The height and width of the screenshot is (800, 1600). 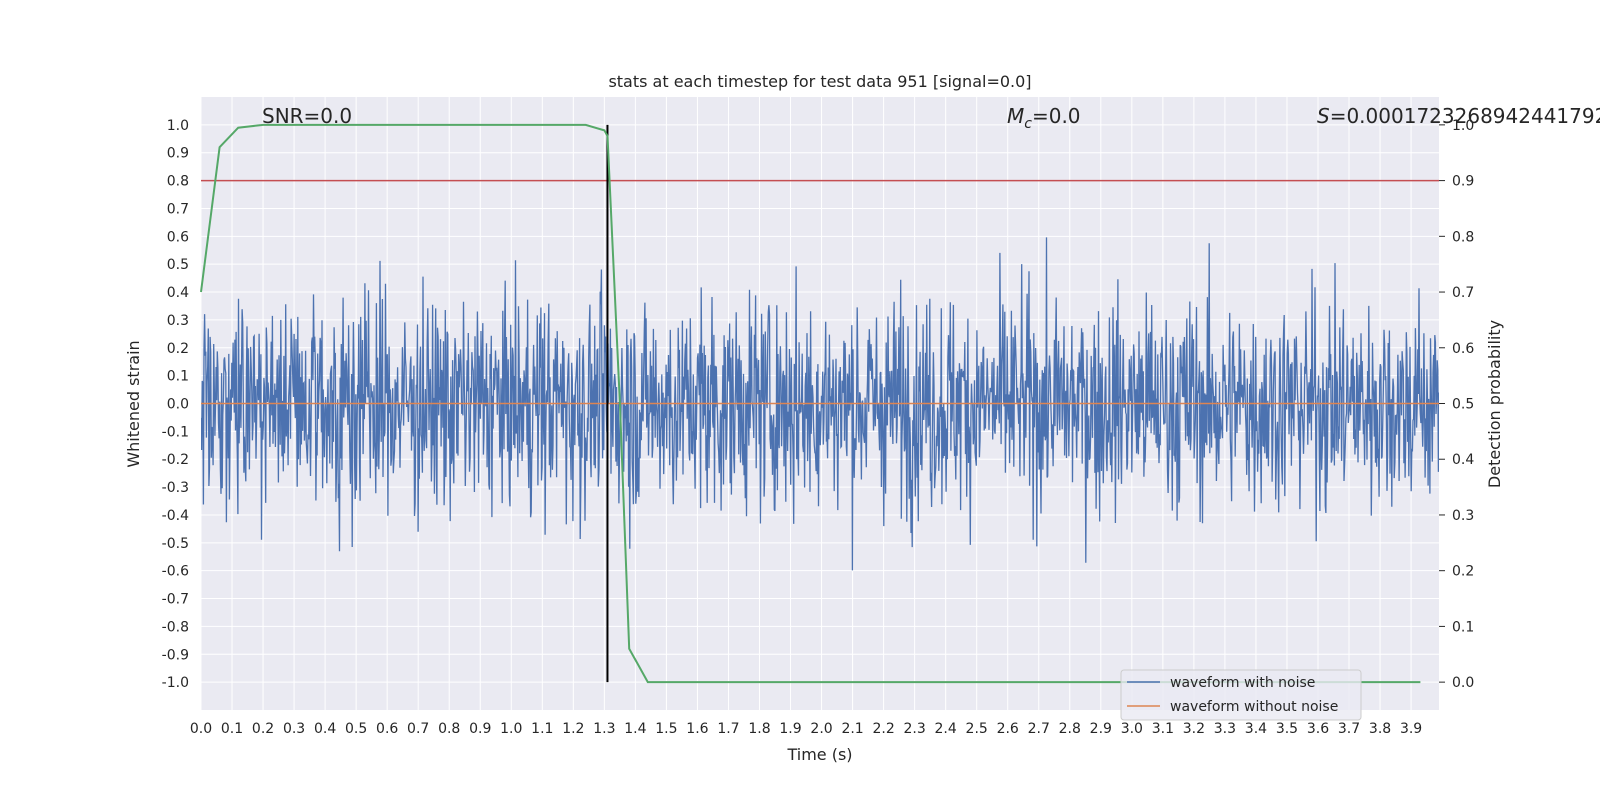 I want to click on y-tick-label: 0.4, so click(x=178, y=293).